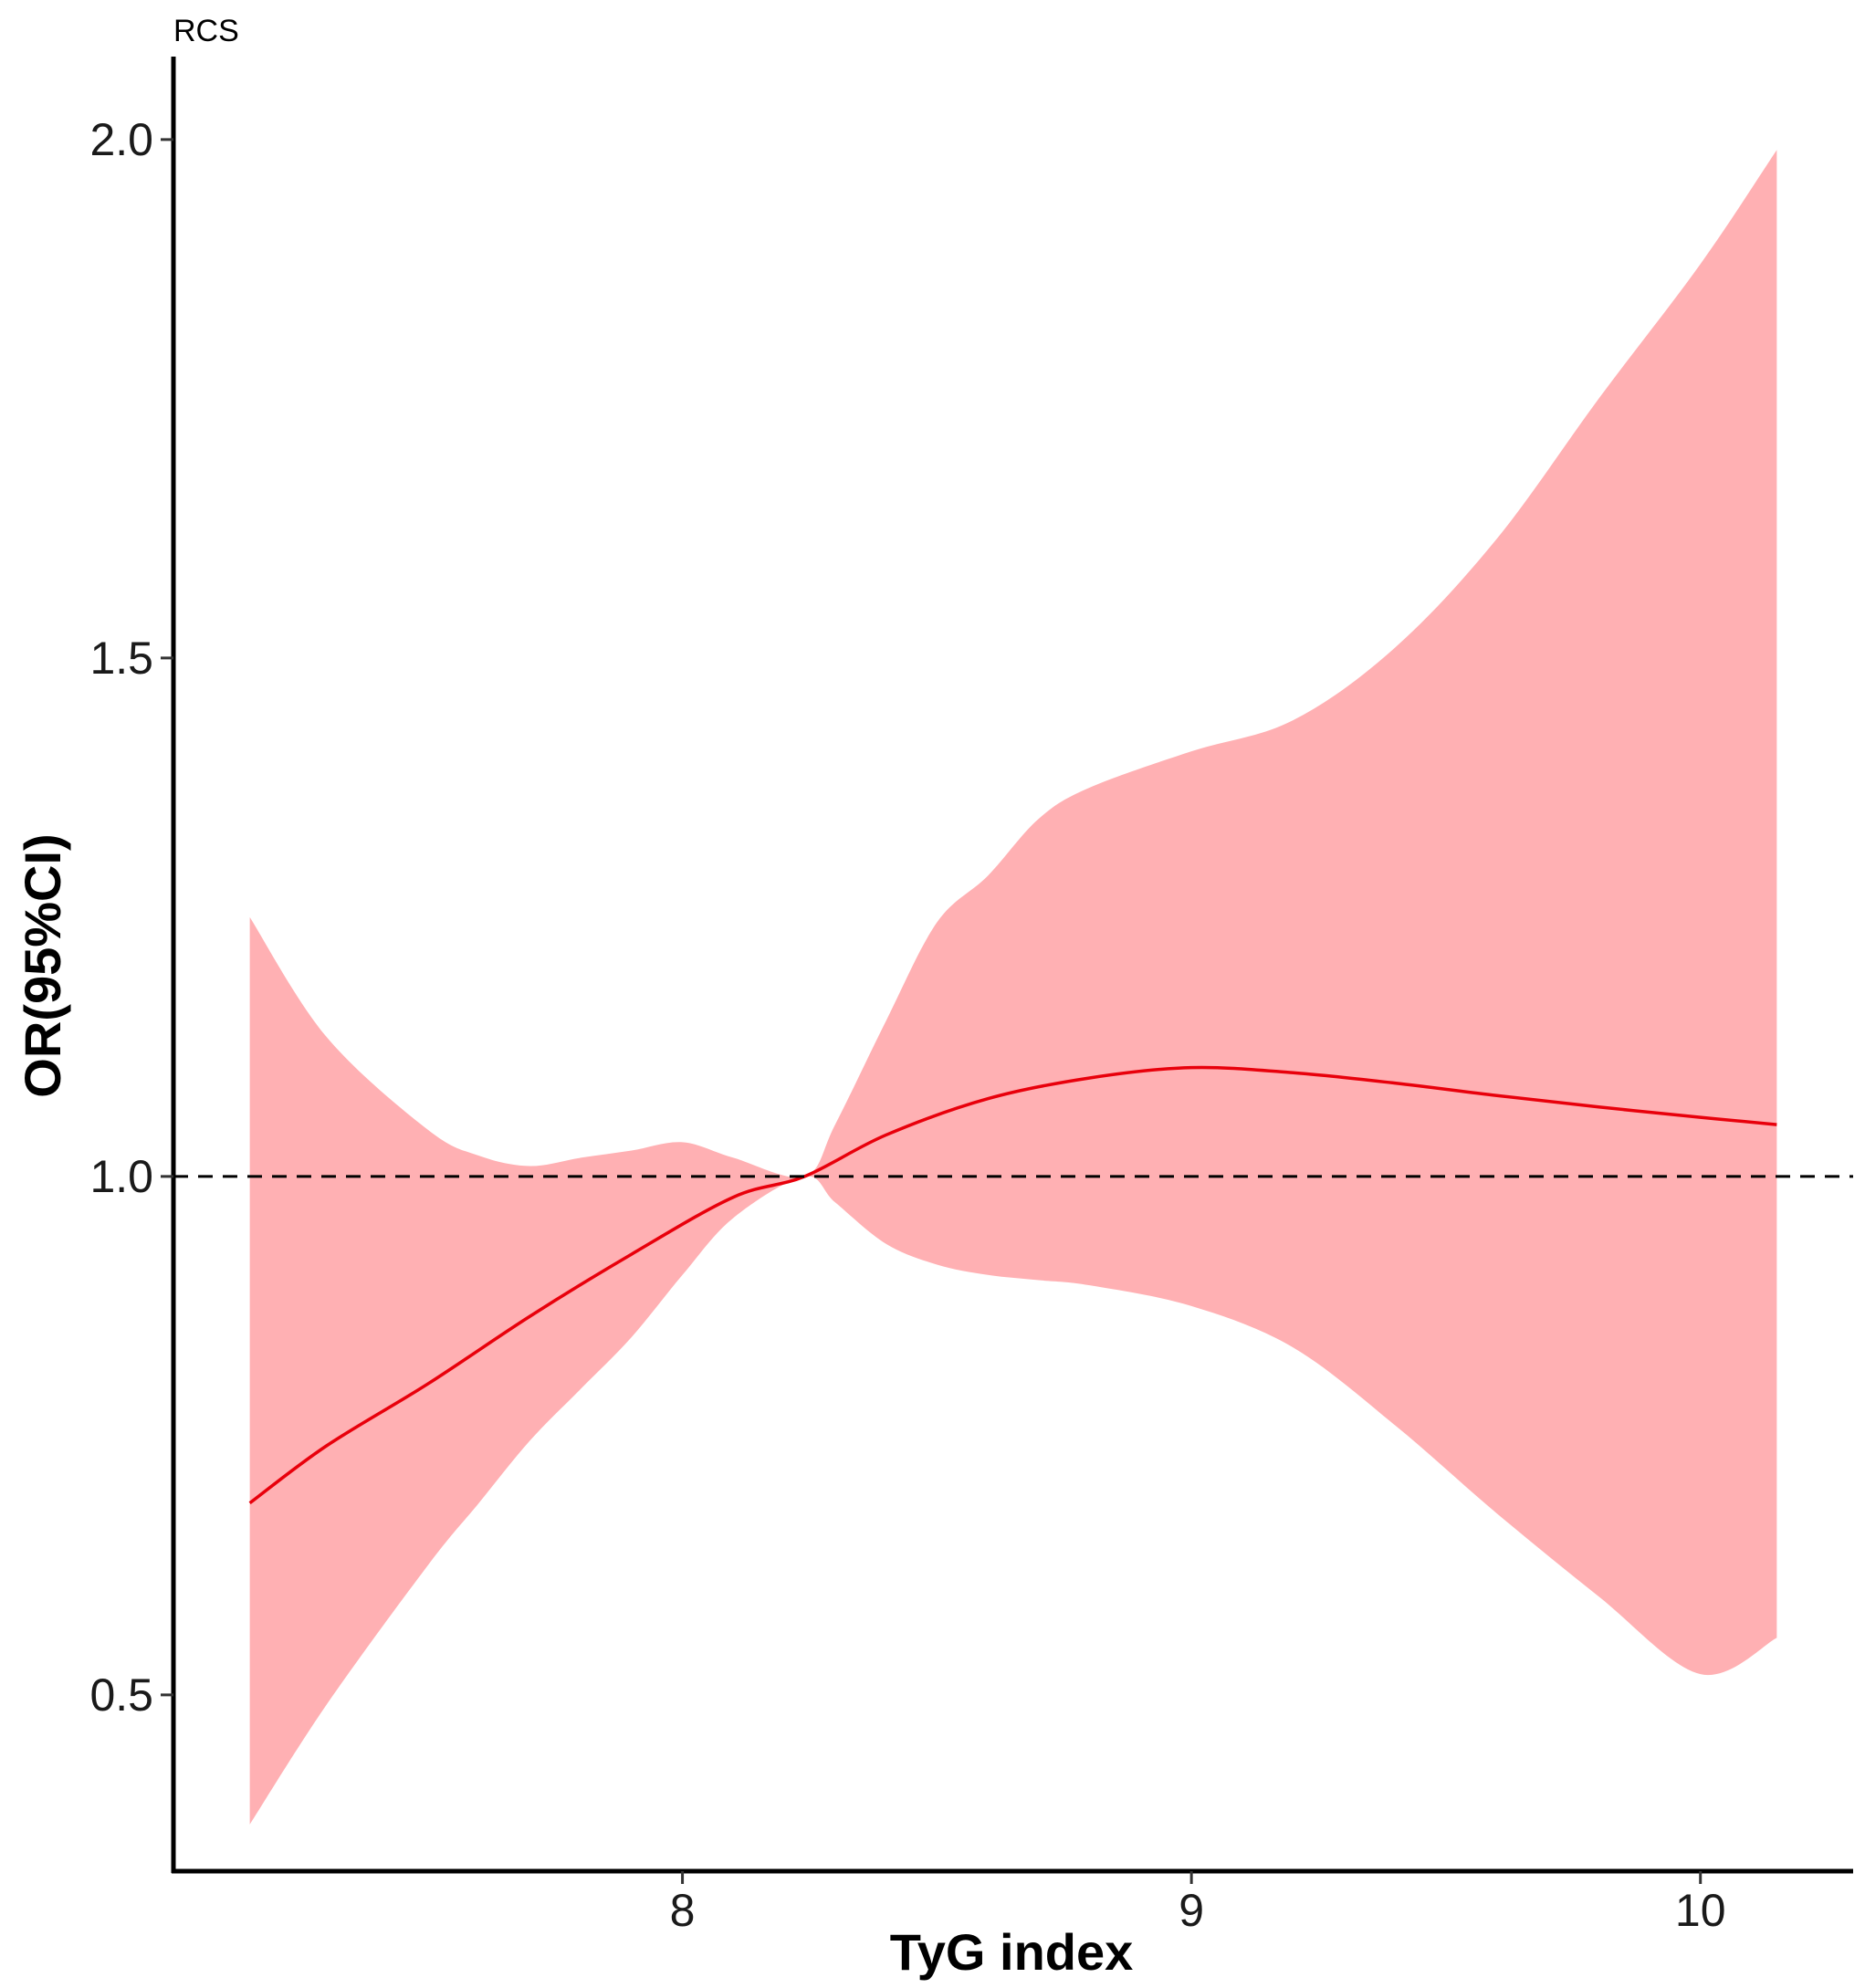 The image size is (1865, 1988). I want to click on x-tick-label: 8, so click(683, 1910).